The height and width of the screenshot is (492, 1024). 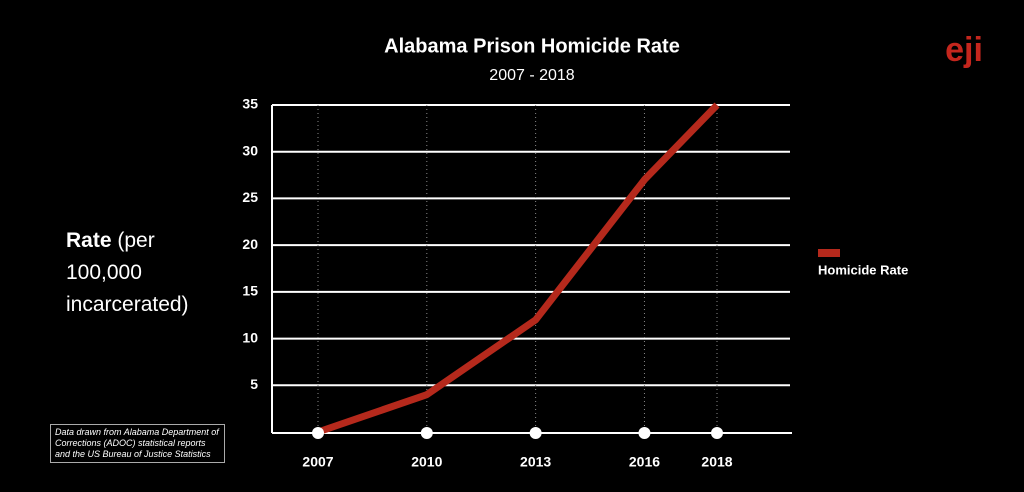 I want to click on y-tick-label: 20, so click(x=250, y=244).